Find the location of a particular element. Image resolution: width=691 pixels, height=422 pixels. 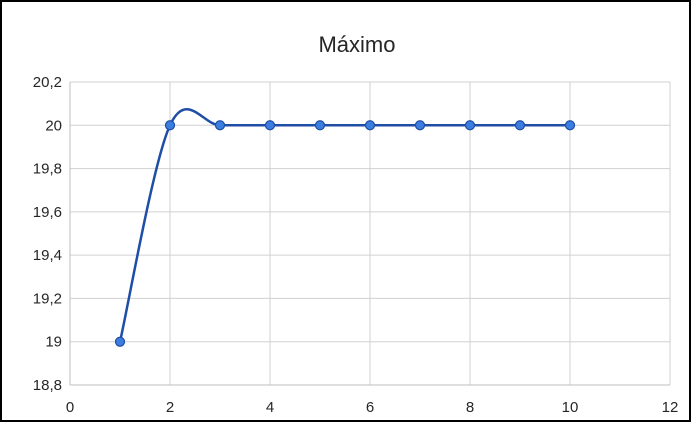

x-tick-label: 6 is located at coordinates (370, 407).